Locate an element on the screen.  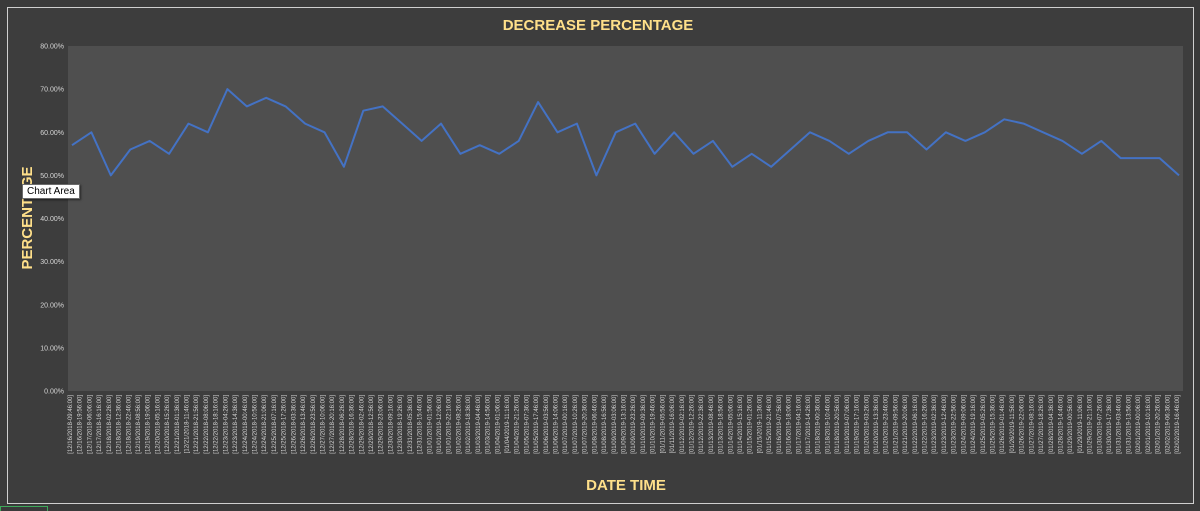
x-tick-label: [12/21/2018-11:46:00] is located at coordinates (188, 424).